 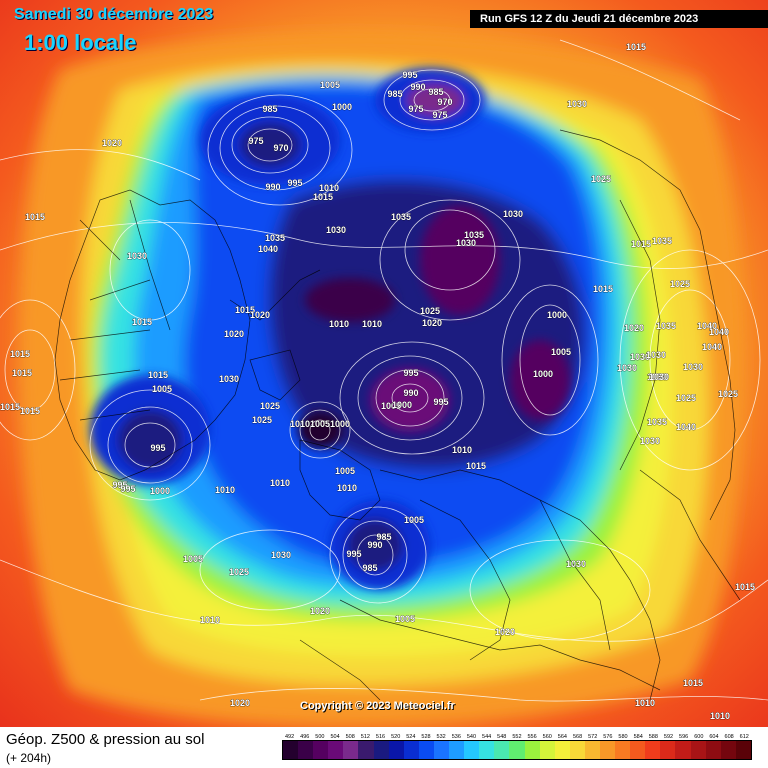 What do you see at coordinates (540, 380) in the screenshot?
I see `trough-polar-b` at bounding box center [540, 380].